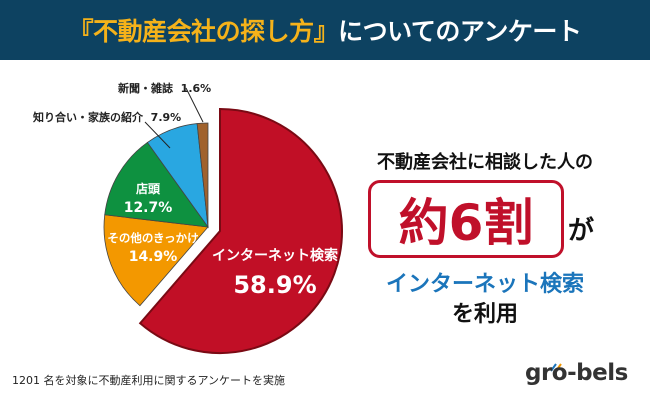  Describe the element at coordinates (148, 199) in the screenshot. I see `label-storefront: 店頭 12.7%` at that location.